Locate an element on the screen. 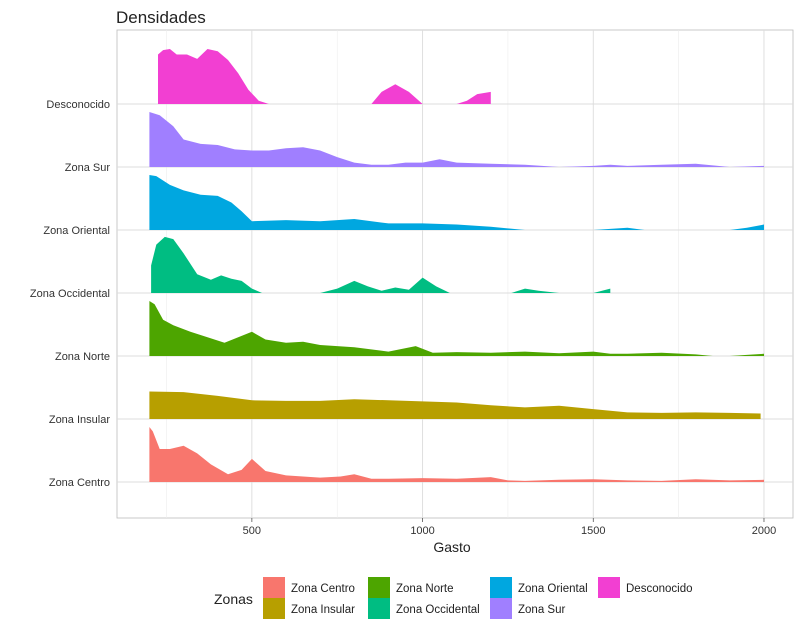 The height and width of the screenshot is (636, 800). ridge-desconocido is located at coordinates (324, 76).